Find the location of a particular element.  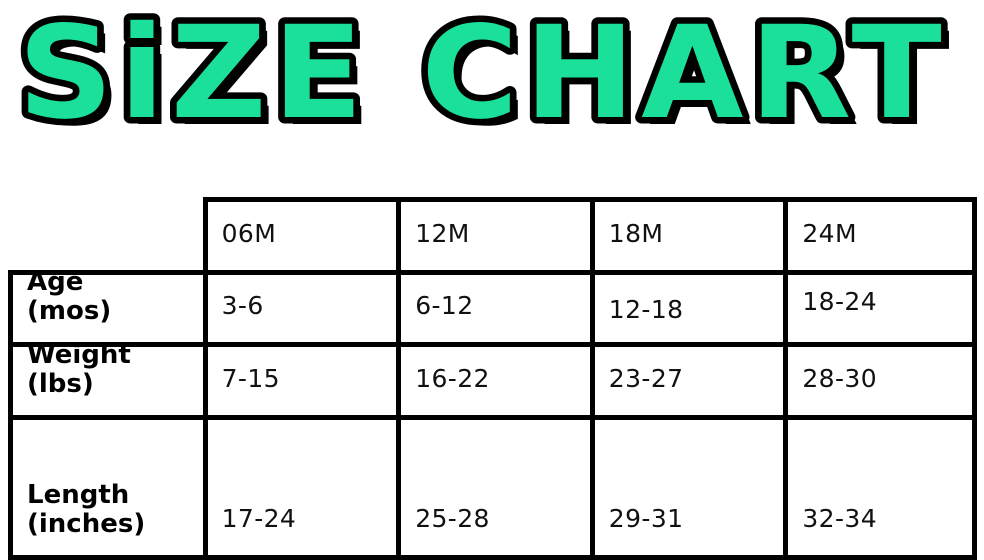

row-label-age: Age (mos) is located at coordinates (69, 296).